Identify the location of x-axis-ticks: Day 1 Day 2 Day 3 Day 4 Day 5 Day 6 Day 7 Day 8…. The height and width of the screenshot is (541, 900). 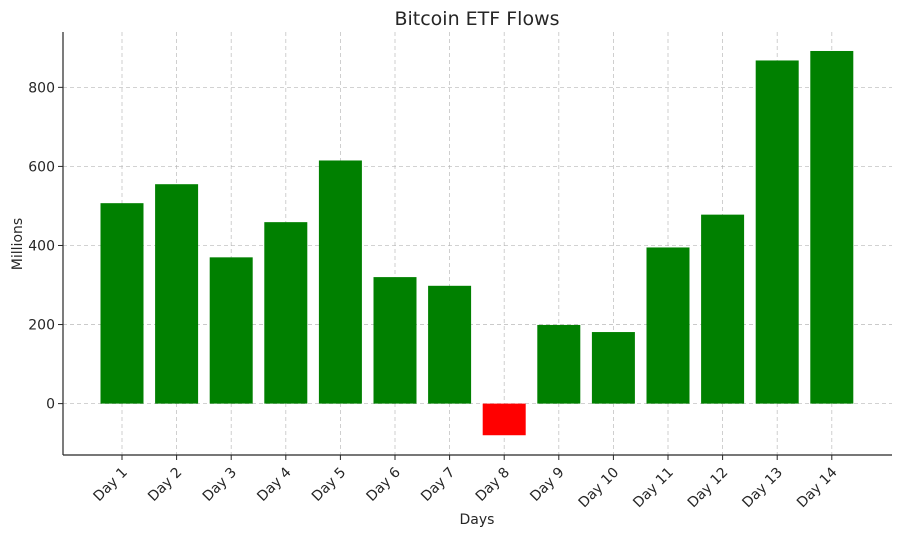
(466, 483).